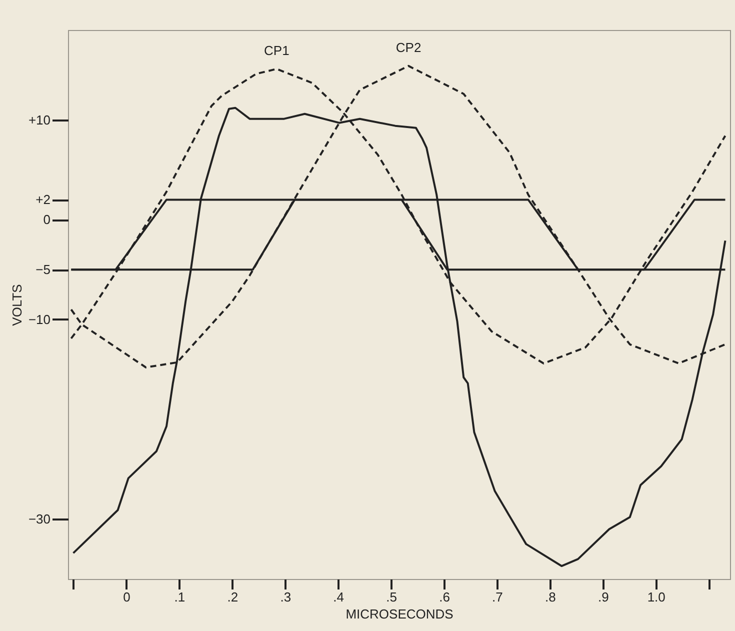 The height and width of the screenshot is (631, 735). Describe the element at coordinates (409, 47) in the screenshot. I see `series-label: CP2` at that location.